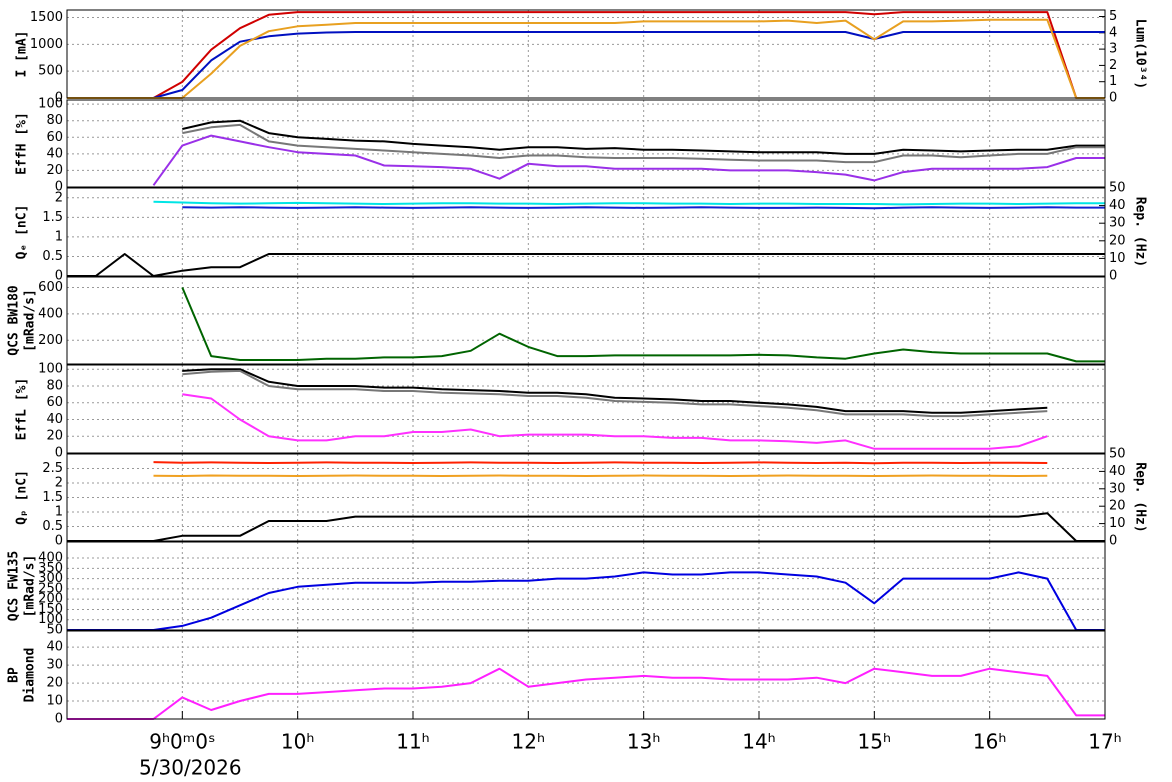  I want to click on y2-tick-label: 3, so click(1113, 49).